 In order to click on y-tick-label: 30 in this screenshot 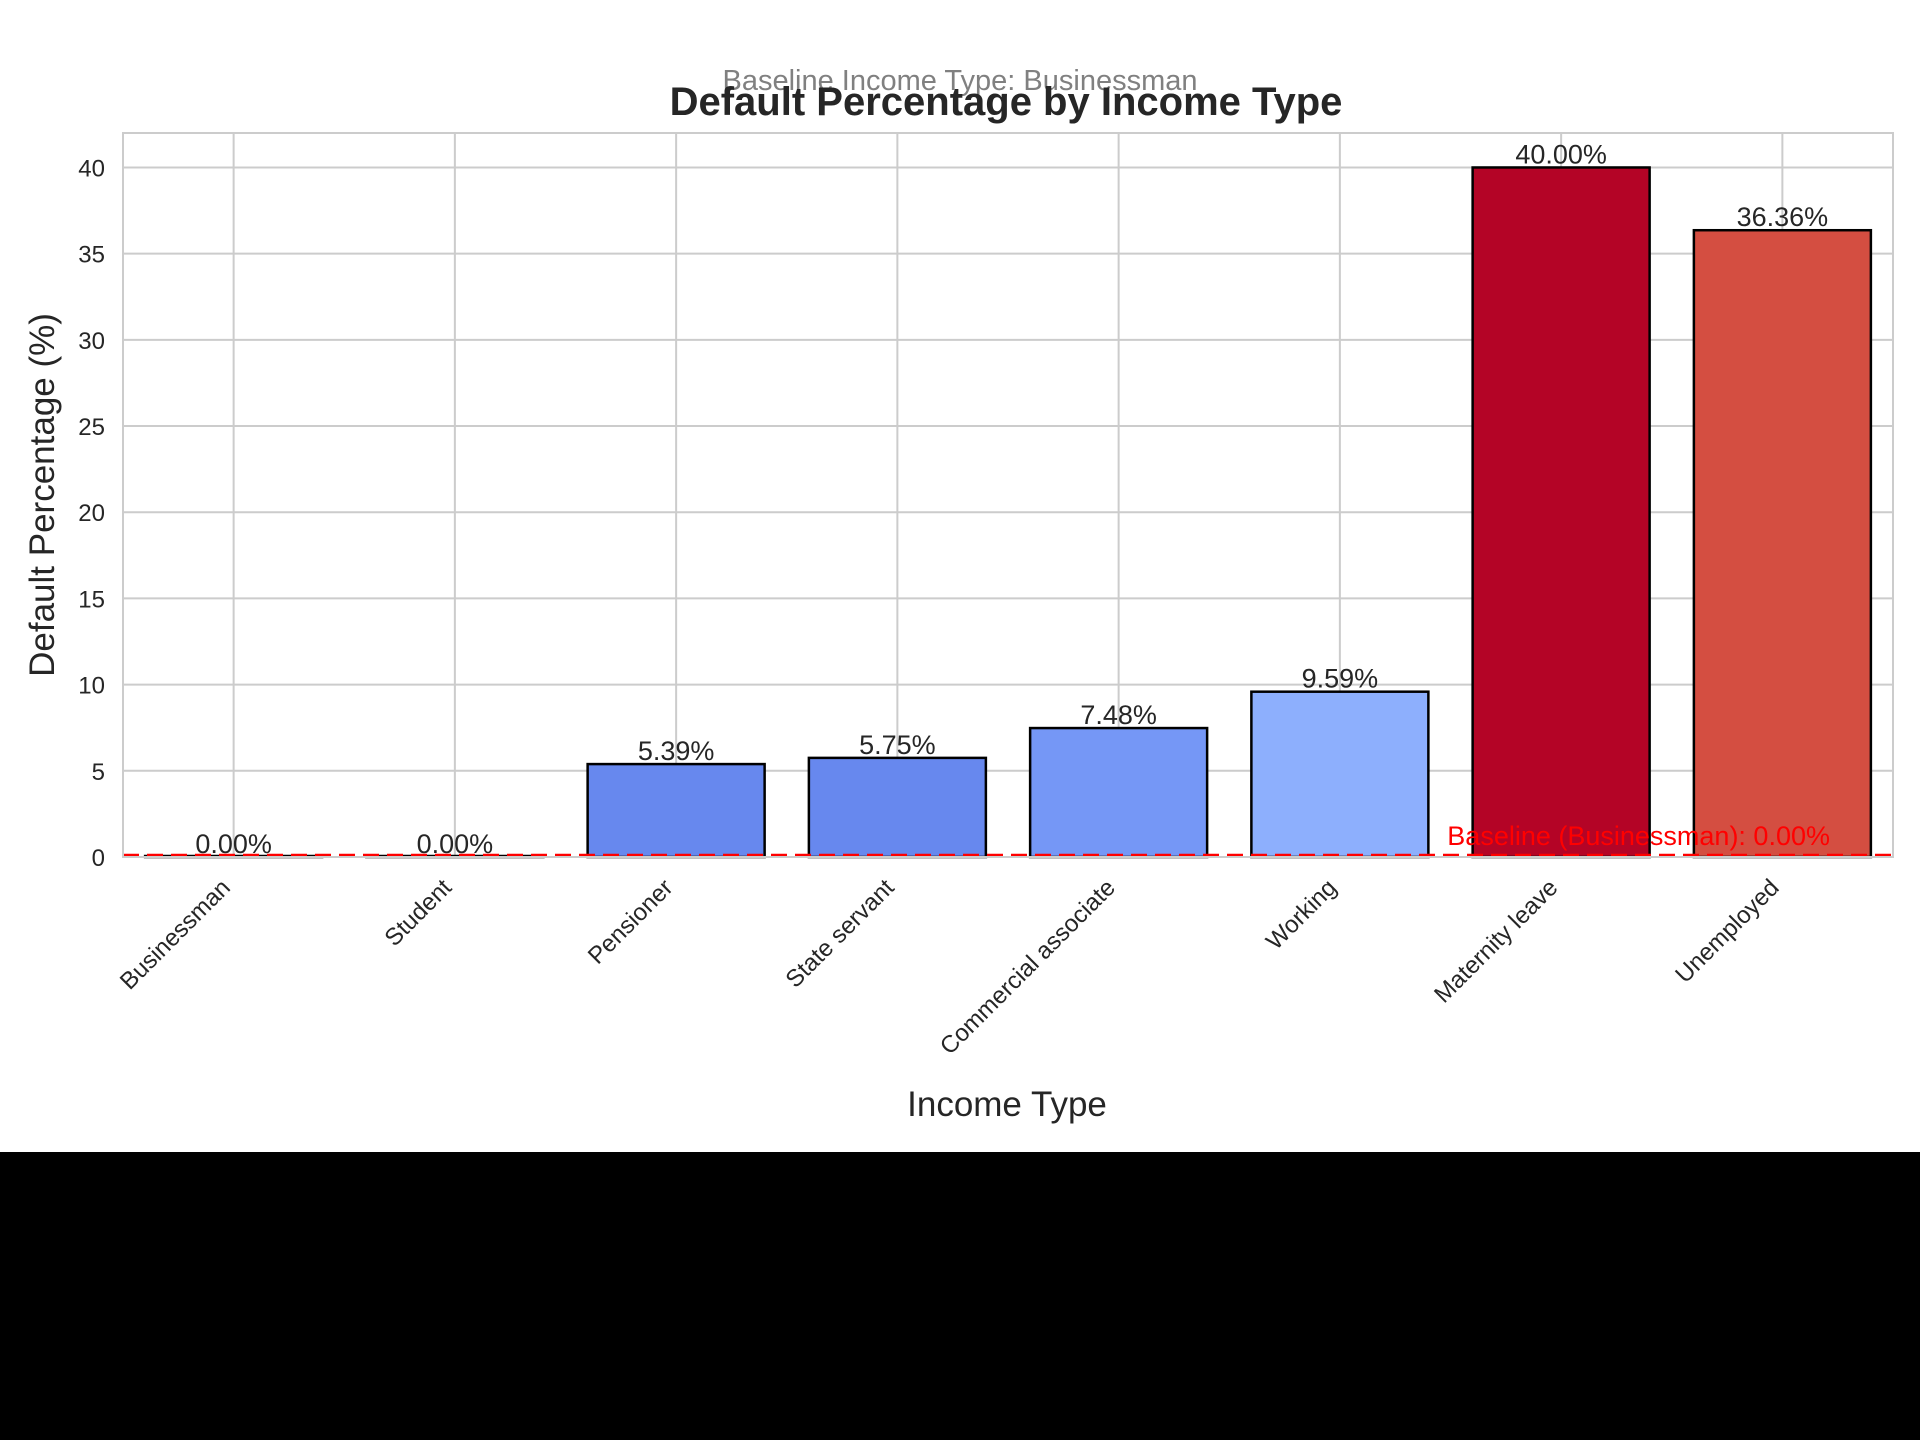, I will do `click(91, 341)`.